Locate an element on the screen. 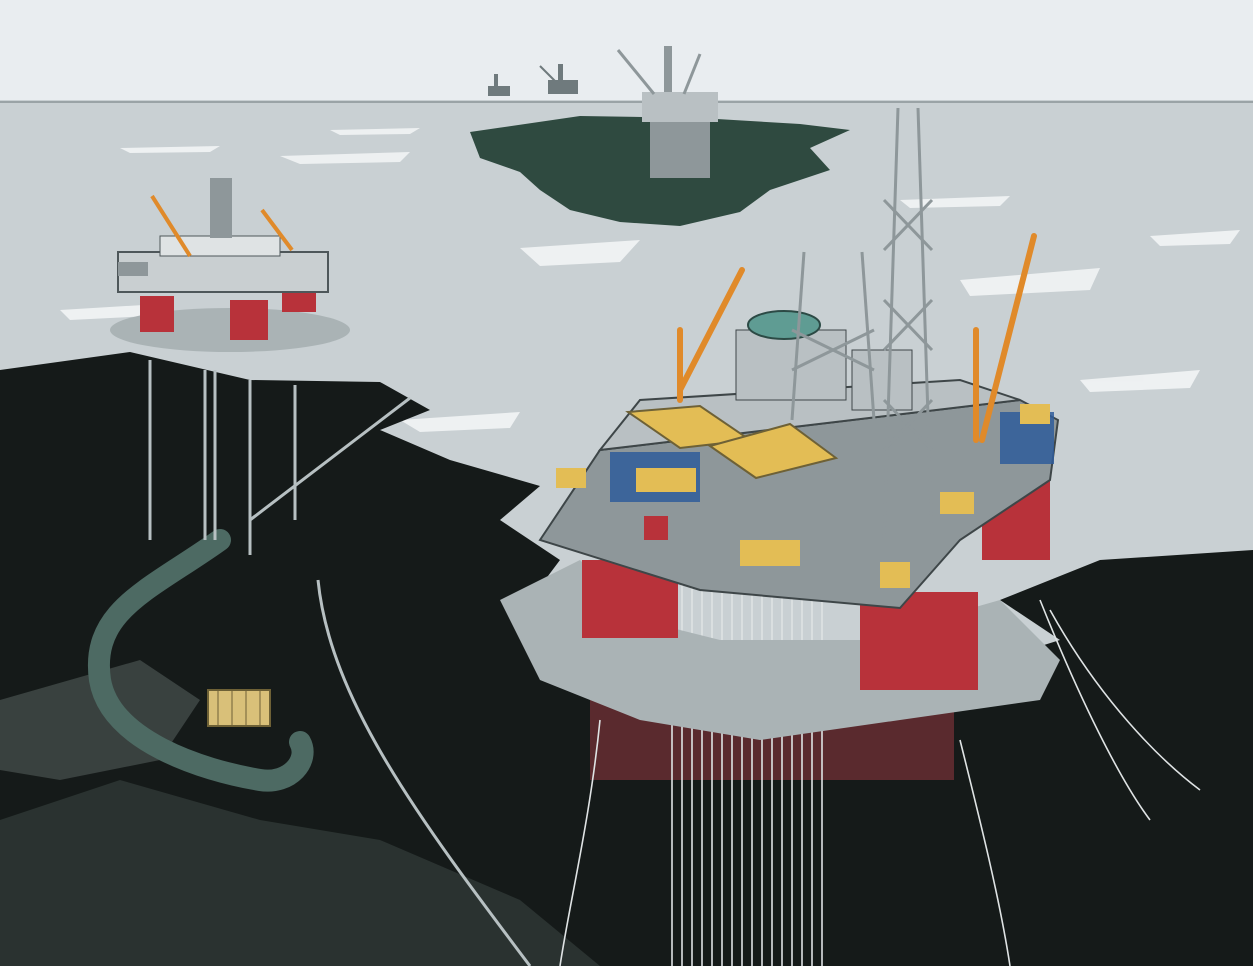 The height and width of the screenshot is (966, 1253). main-platform-waterline is located at coordinates (780, 650).